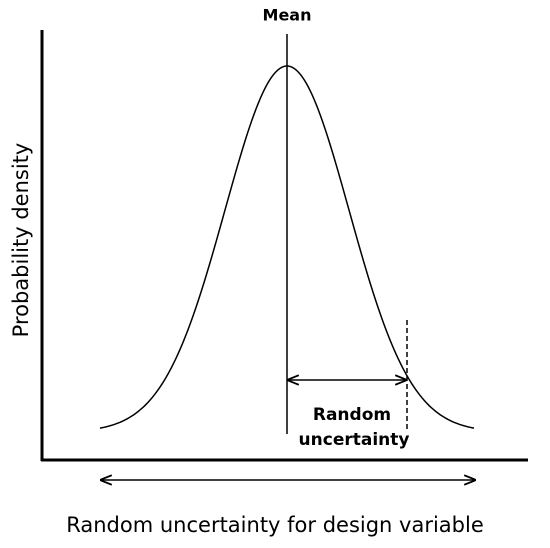 The width and height of the screenshot is (550, 548). I want to click on annotation: Random, so click(352, 415).